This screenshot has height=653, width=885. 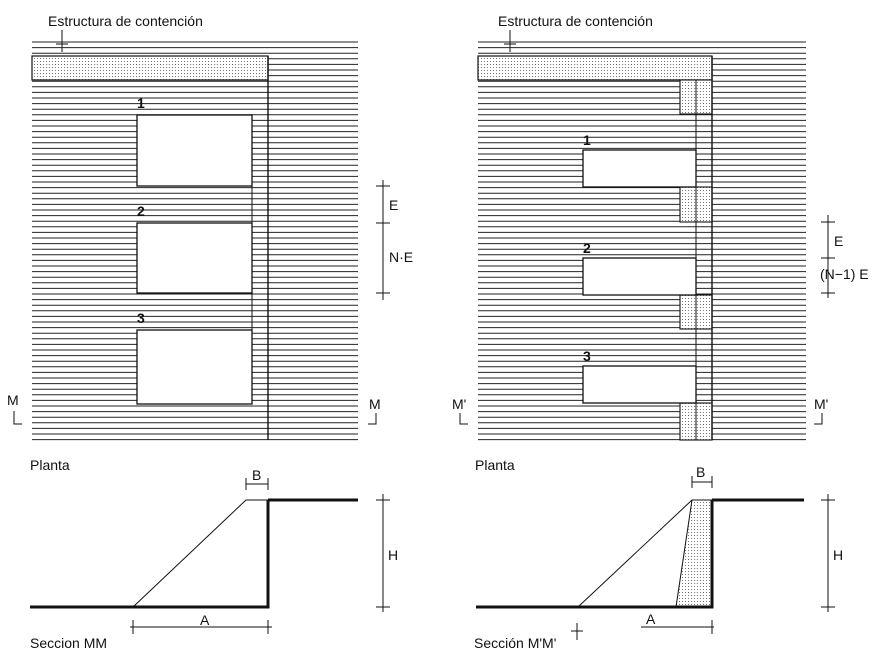 What do you see at coordinates (587, 356) in the screenshot?
I see `right-stage-3: 3` at bounding box center [587, 356].